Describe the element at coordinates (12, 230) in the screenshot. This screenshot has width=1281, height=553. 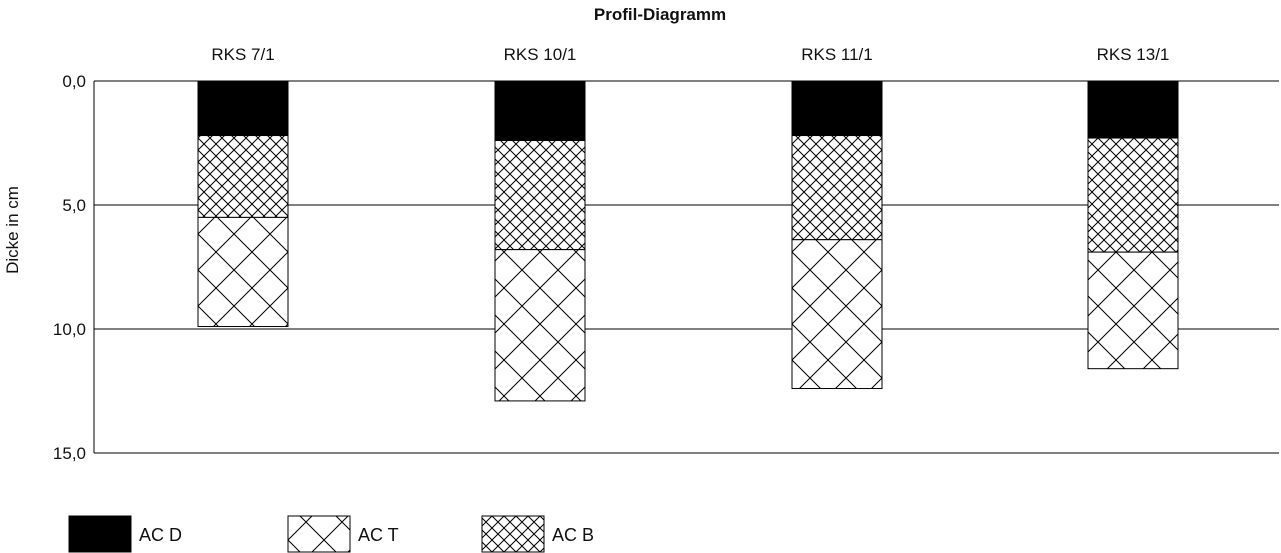
I see `y-axis-label: Dicke in cm` at that location.